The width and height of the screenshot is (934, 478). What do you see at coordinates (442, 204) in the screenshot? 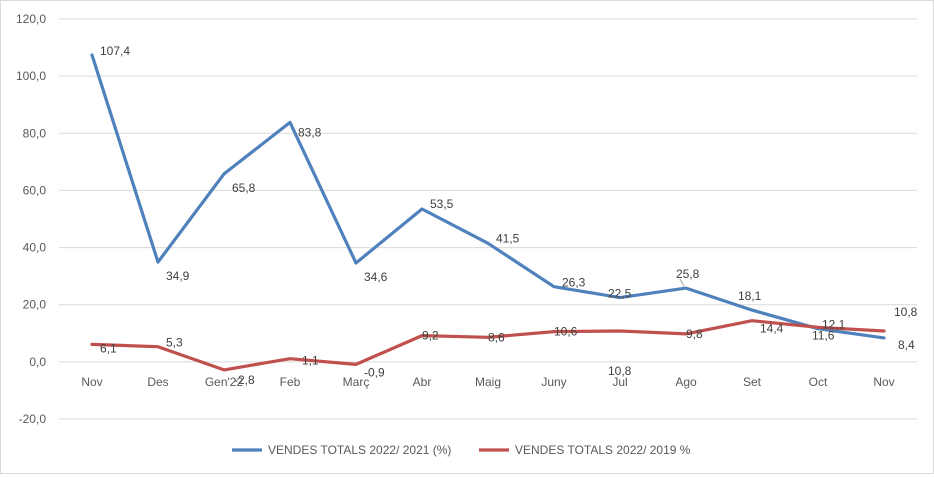
I see `data-label: 53,5` at bounding box center [442, 204].